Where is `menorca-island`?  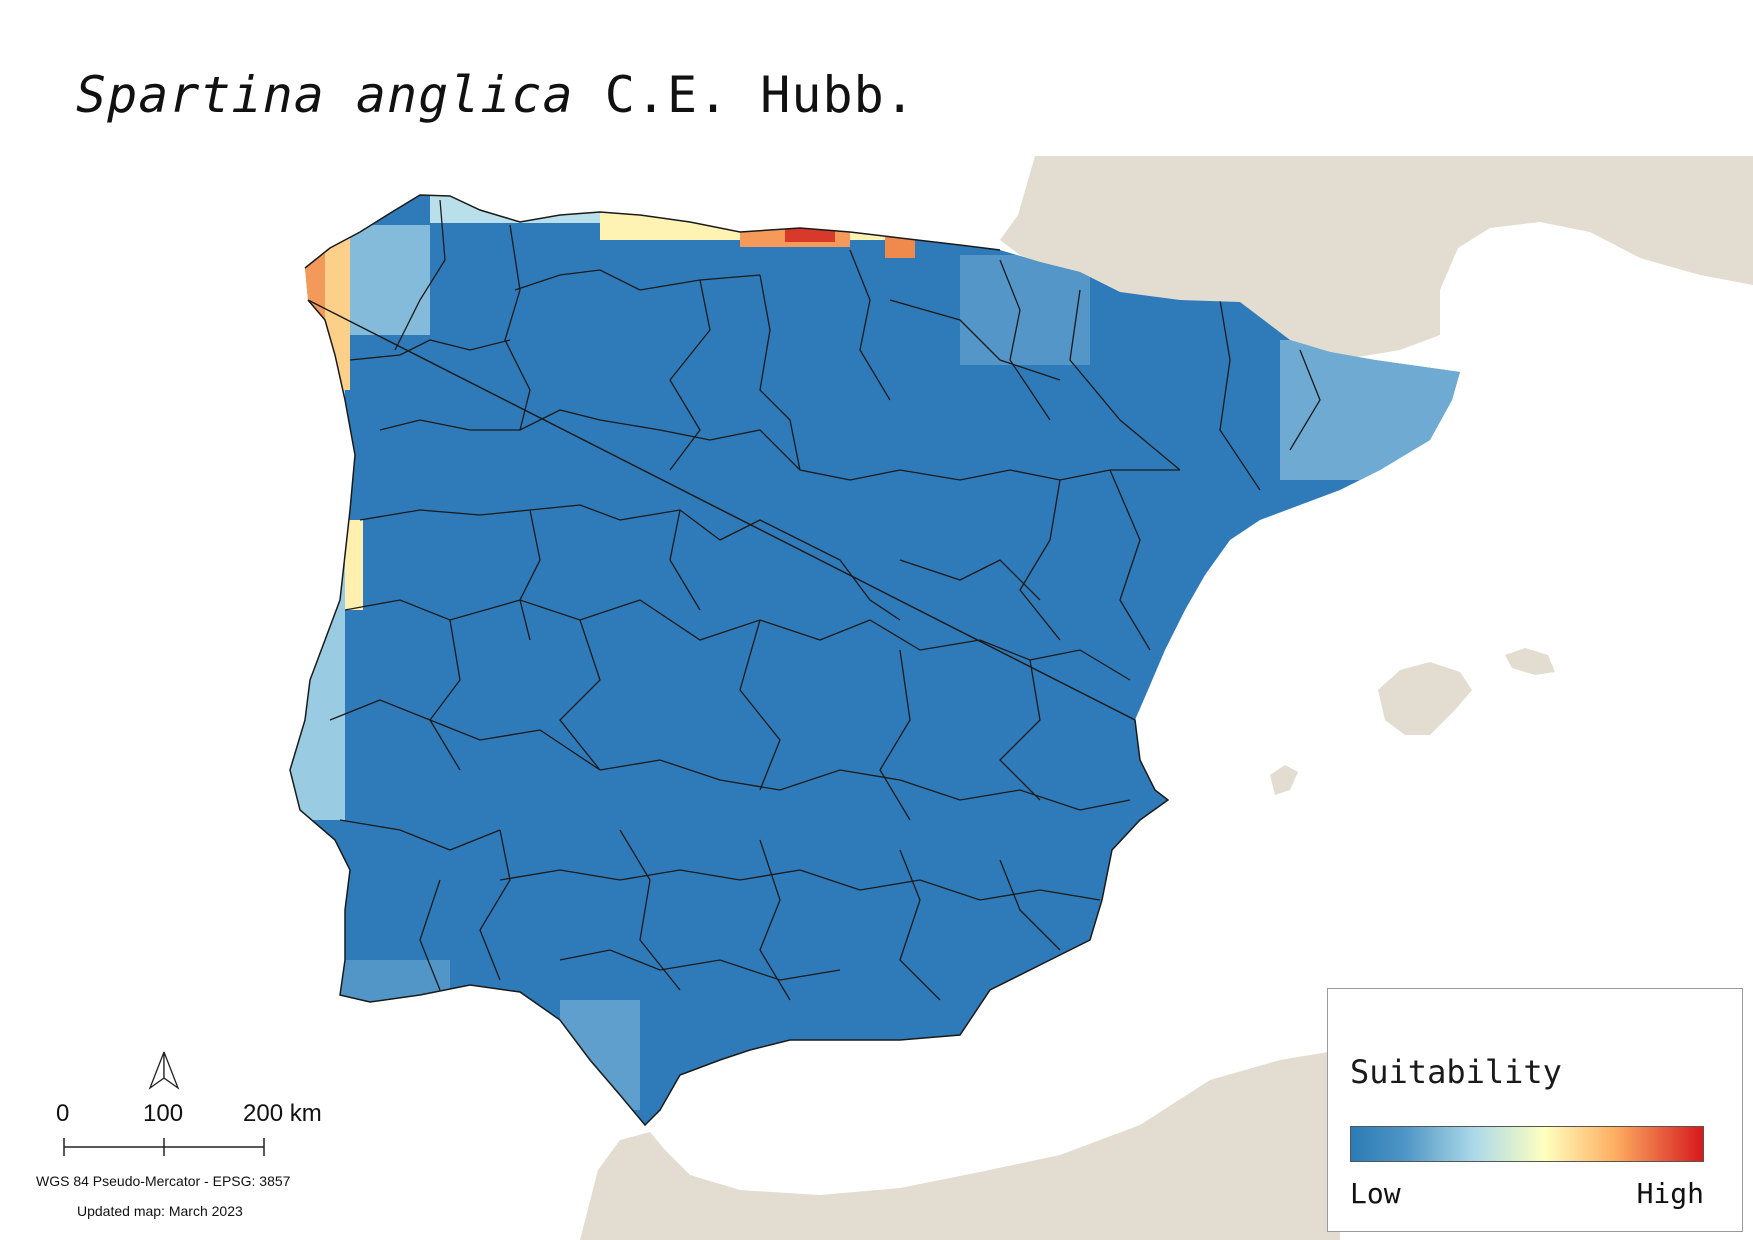 menorca-island is located at coordinates (1530, 661).